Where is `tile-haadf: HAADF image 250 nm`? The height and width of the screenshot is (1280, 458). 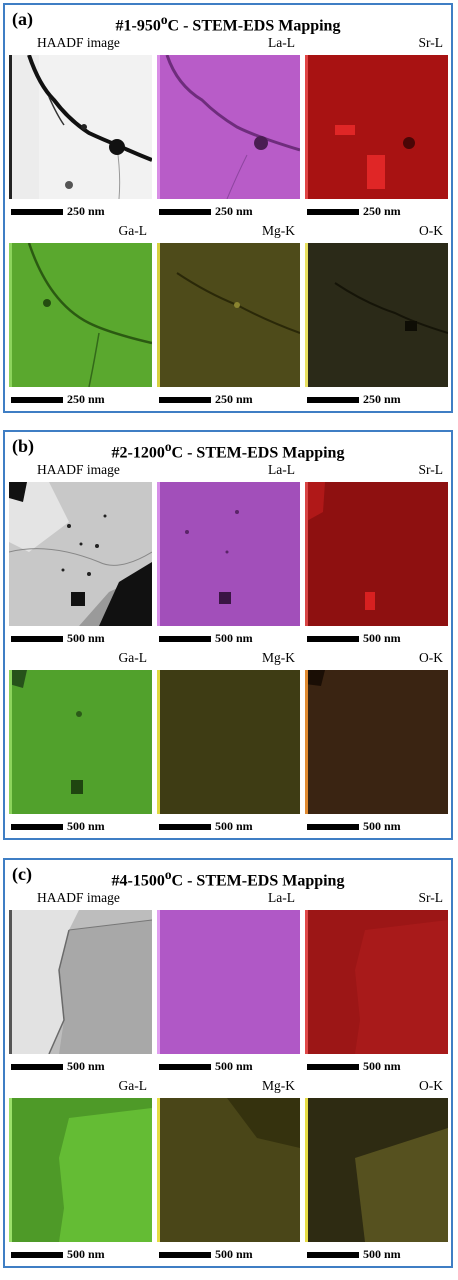
tile-haadf: HAADF image 250 nm is located at coordinates (82, 127).